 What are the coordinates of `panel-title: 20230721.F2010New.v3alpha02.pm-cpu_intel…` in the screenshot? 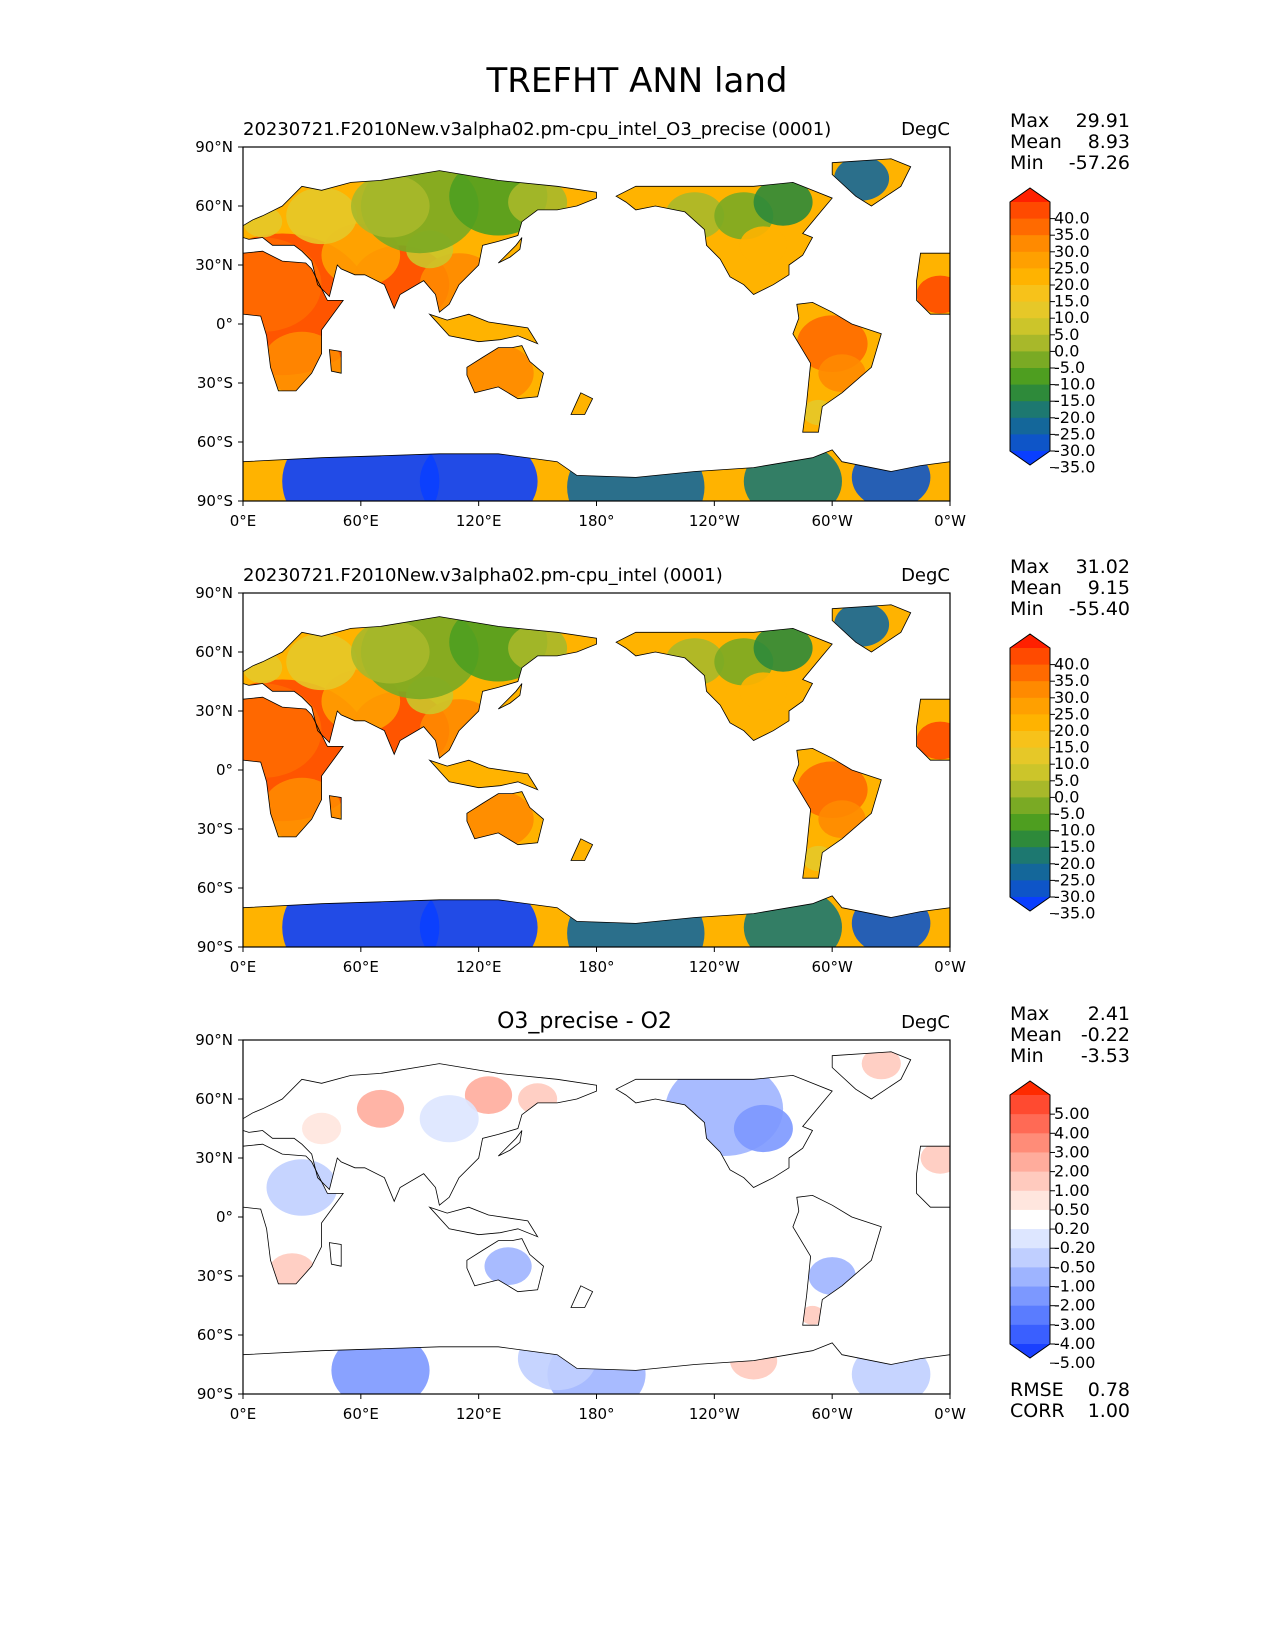 It's located at (537, 129).